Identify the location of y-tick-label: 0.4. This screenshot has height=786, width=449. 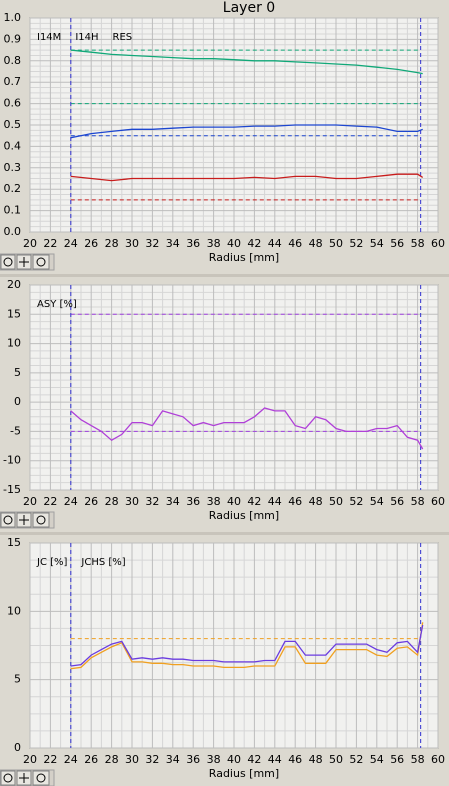
(13, 145).